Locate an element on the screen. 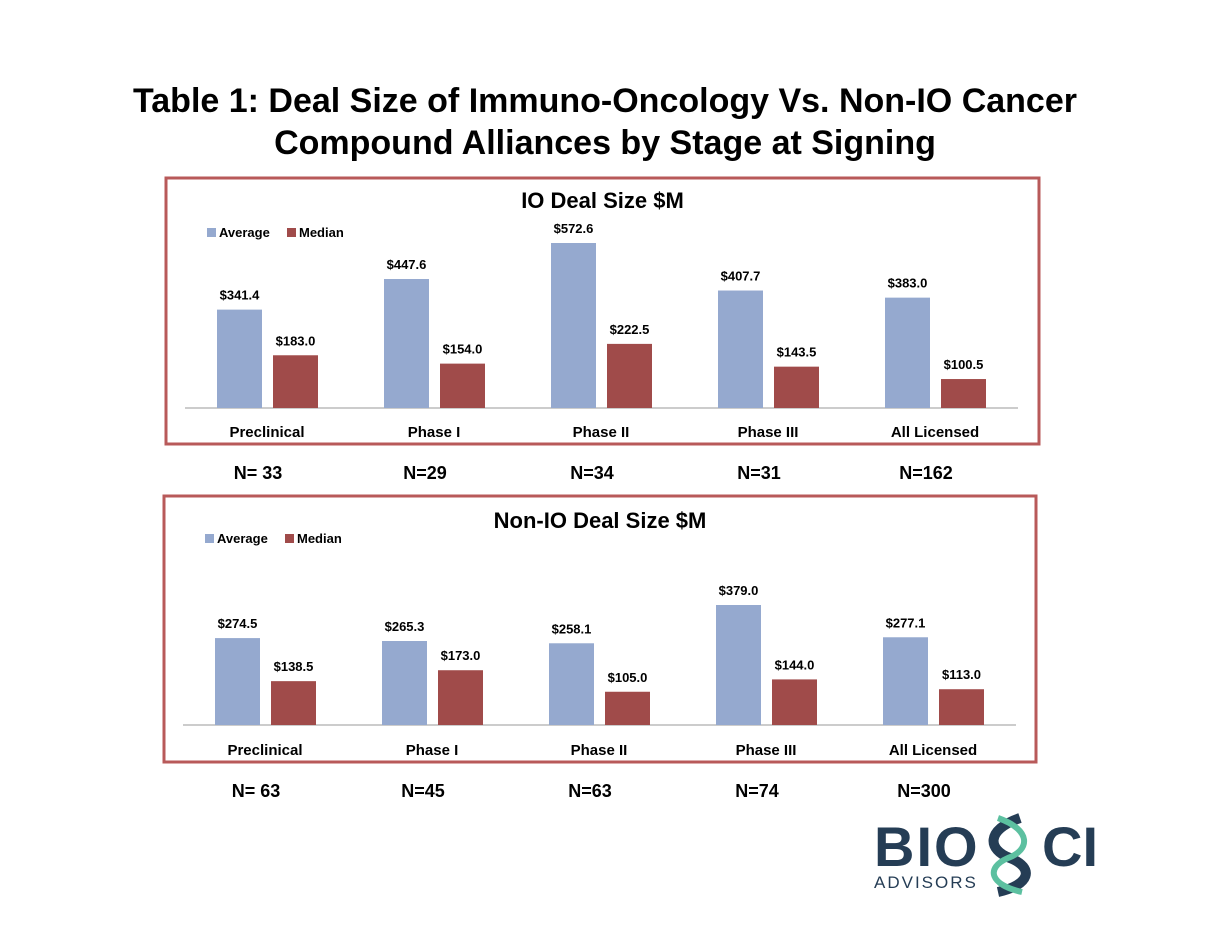  n-label: N=162 is located at coordinates (926, 473).